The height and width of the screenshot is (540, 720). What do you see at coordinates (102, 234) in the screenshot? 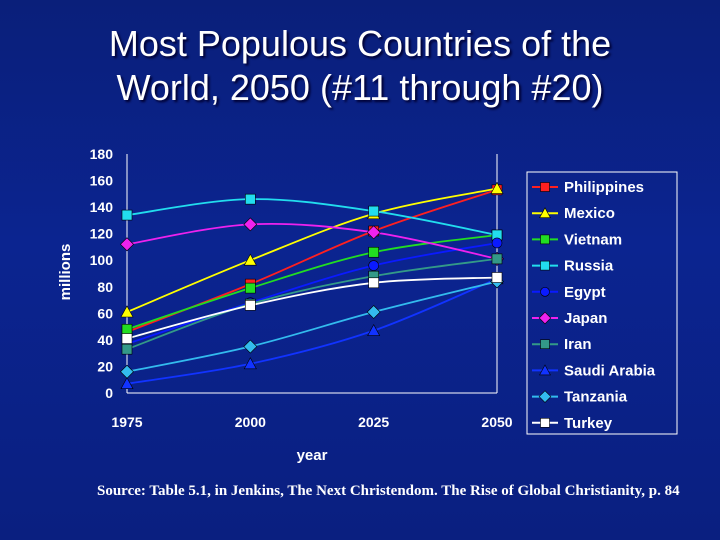
I see `y-tick-label: 120` at bounding box center [102, 234].